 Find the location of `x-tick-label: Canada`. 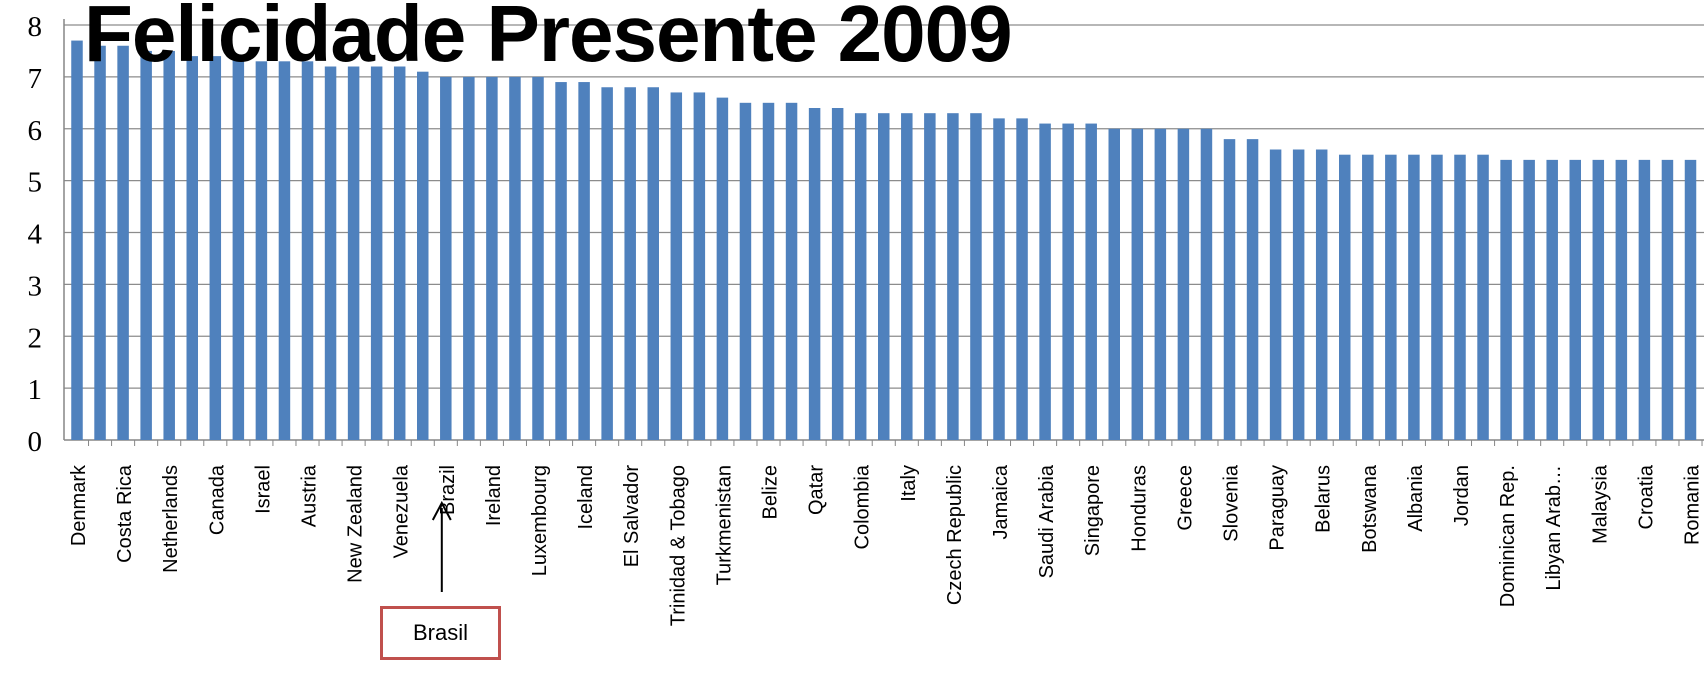

x-tick-label: Canada is located at coordinates (217, 499).